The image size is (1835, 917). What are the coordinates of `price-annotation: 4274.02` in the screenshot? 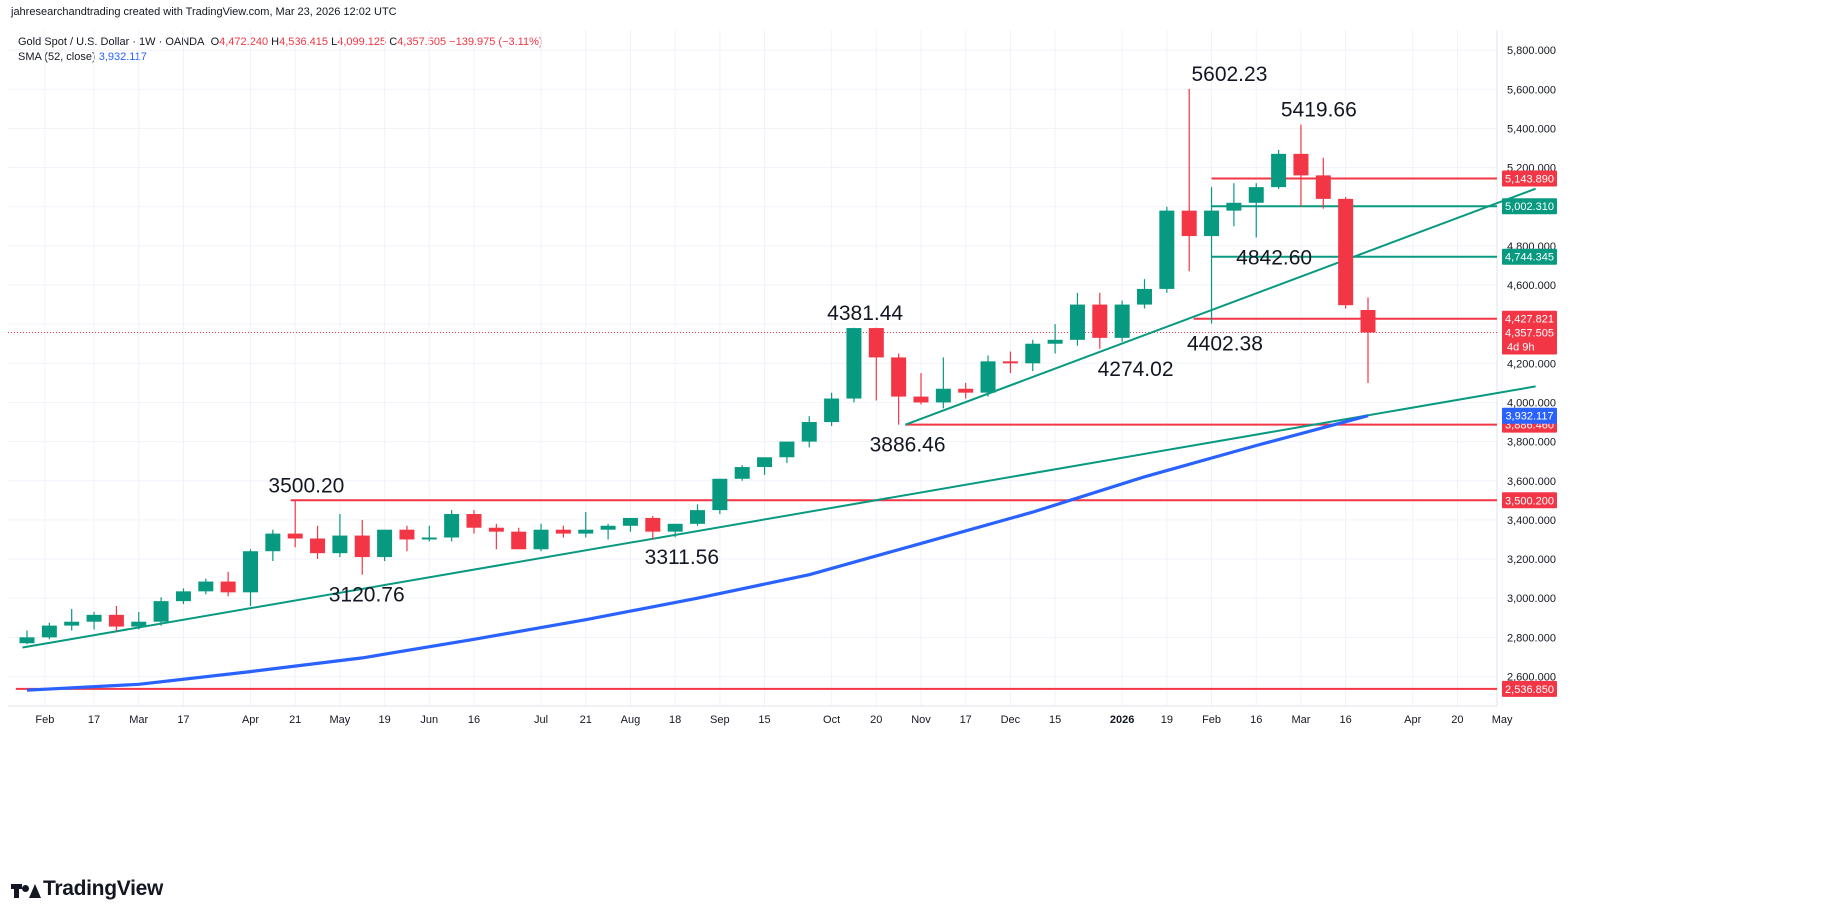 It's located at (1136, 369).